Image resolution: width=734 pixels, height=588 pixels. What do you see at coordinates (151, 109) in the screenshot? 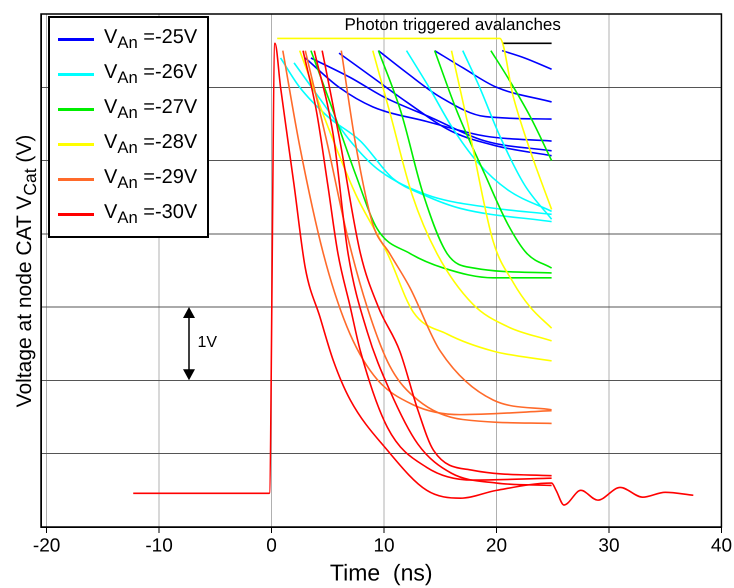
I see `legend-label: V$_{An}$ =-27V` at bounding box center [151, 109].